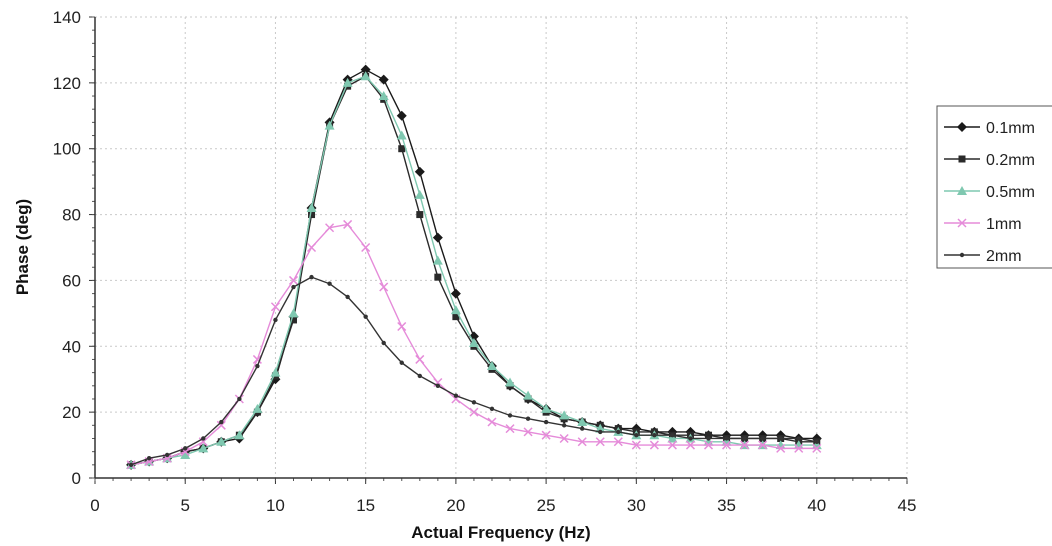 This screenshot has width=1052, height=546. I want to click on legend-label: 0.2mm, so click(1010, 160).